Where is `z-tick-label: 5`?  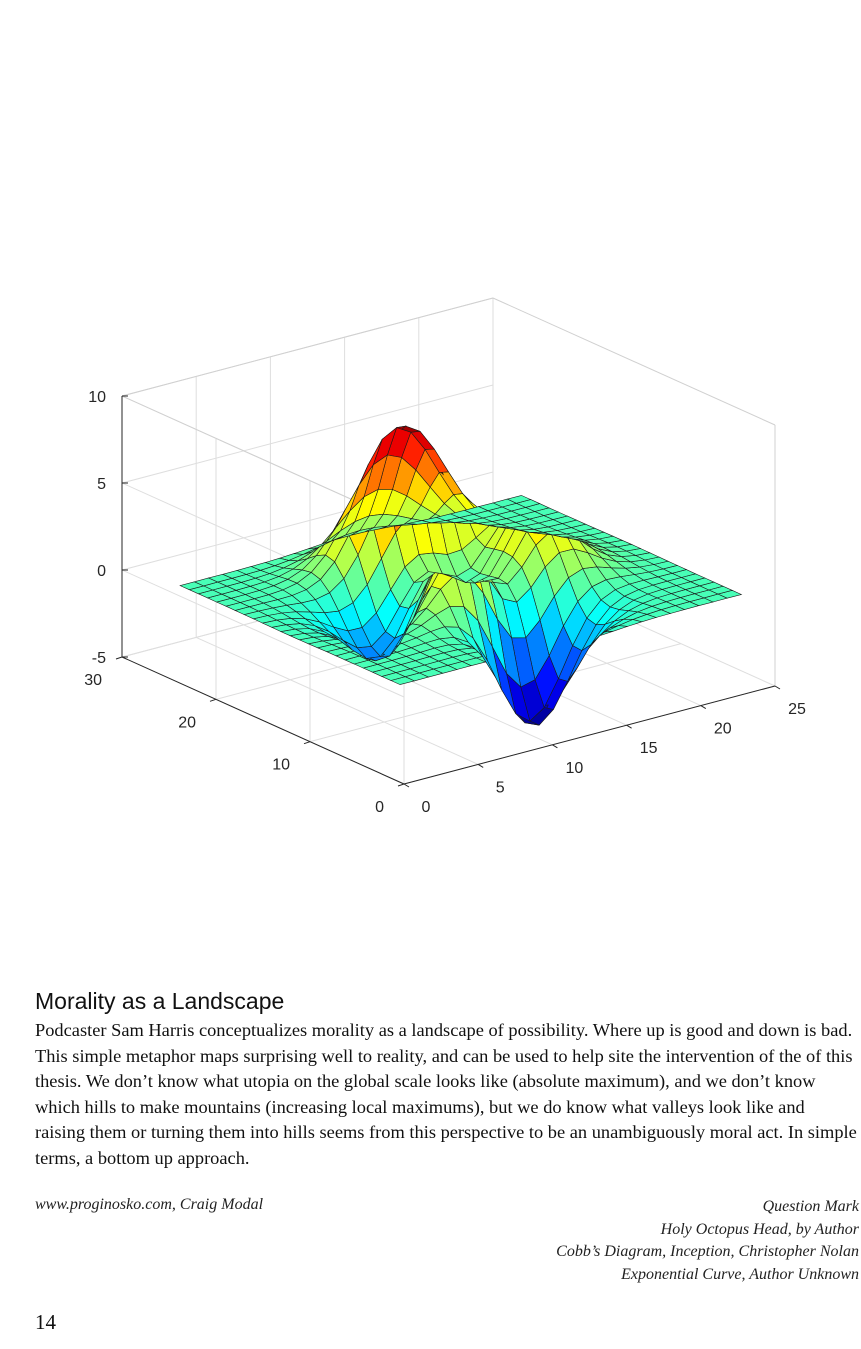
z-tick-label: 5 is located at coordinates (101, 484).